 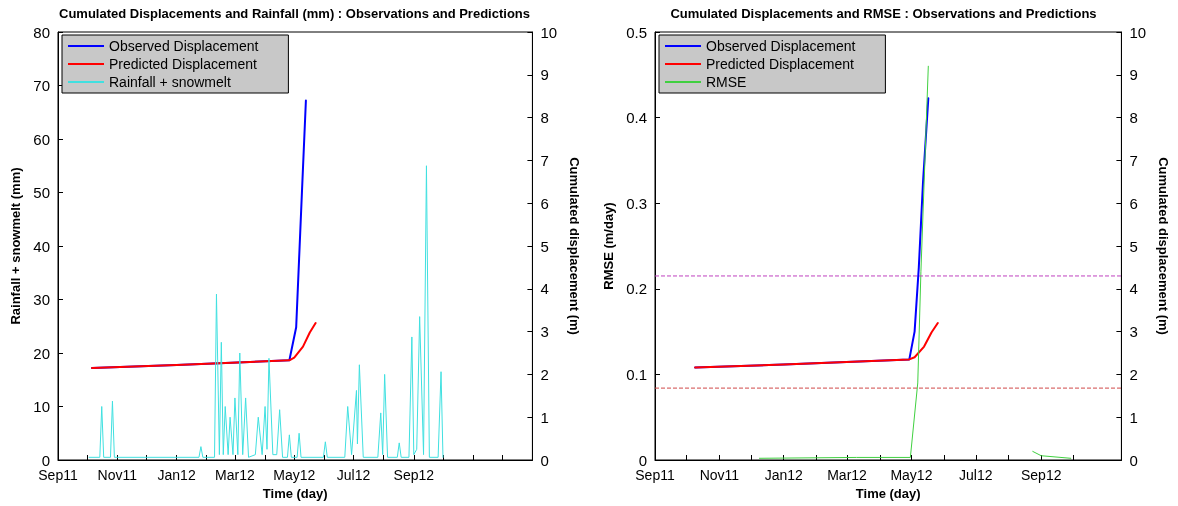 I want to click on legend-label: Rainfall + snowmelt, so click(x=170, y=82).